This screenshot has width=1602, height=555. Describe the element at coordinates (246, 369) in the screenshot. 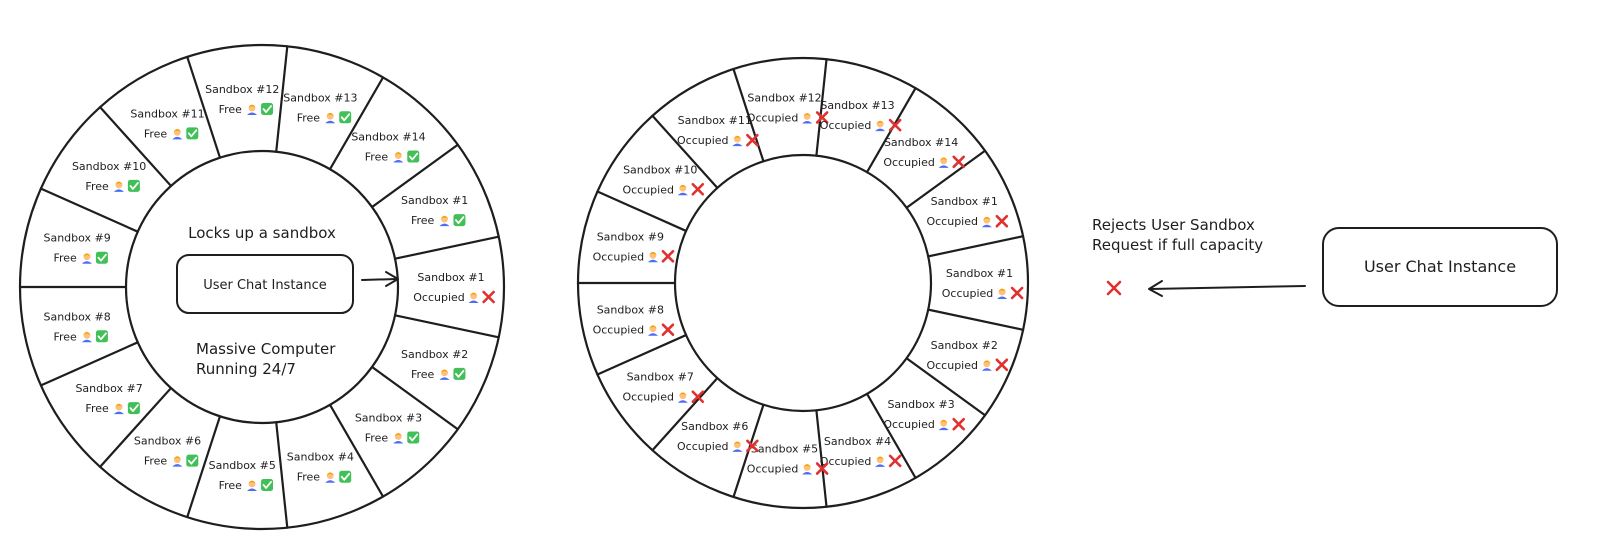

I see `center-caption-line2: Running 24/7` at that location.